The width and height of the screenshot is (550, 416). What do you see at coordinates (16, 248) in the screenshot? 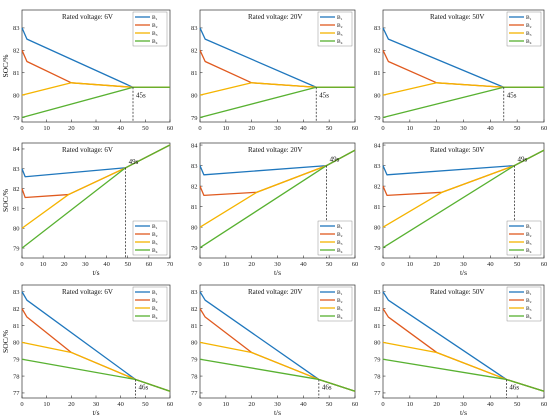
I see `y-tick-label: 79` at bounding box center [16, 248].